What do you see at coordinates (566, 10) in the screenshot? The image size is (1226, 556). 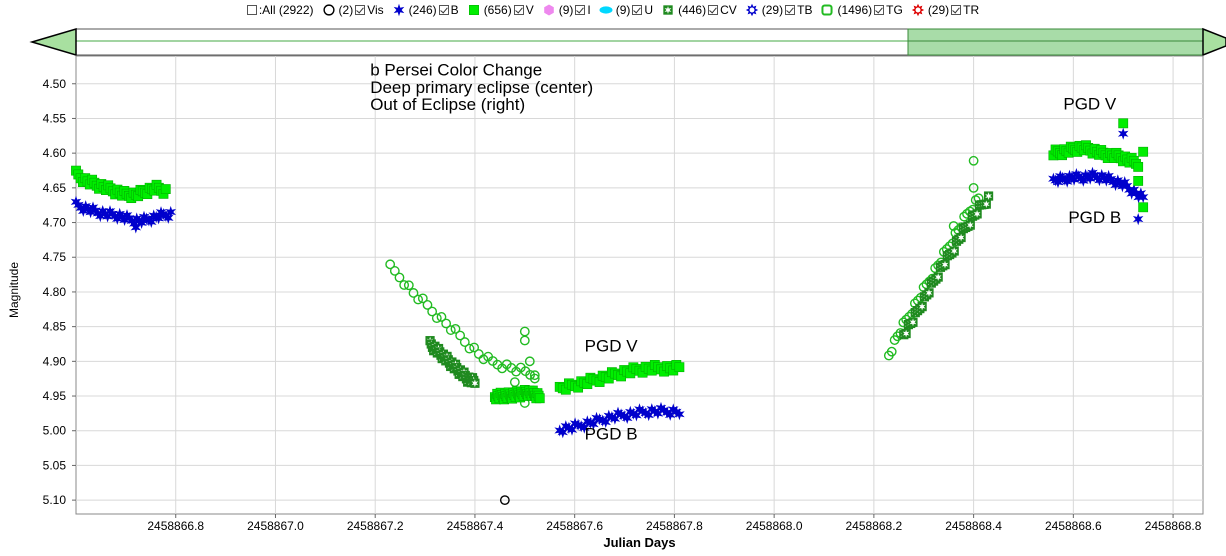 I see `legend-item-i: (9) I` at bounding box center [566, 10].